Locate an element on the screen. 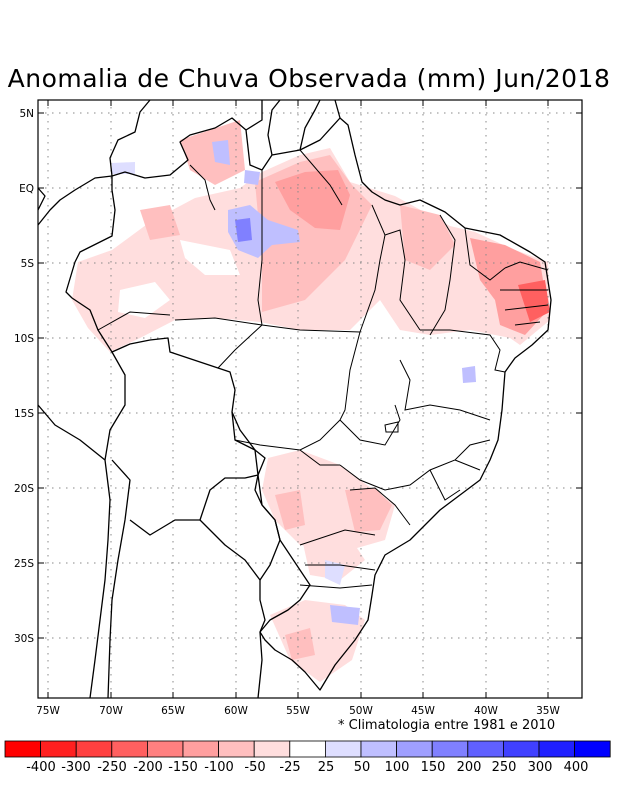 The height and width of the screenshot is (800, 618). sao-paulo-anomaly is located at coordinates (368, 510).